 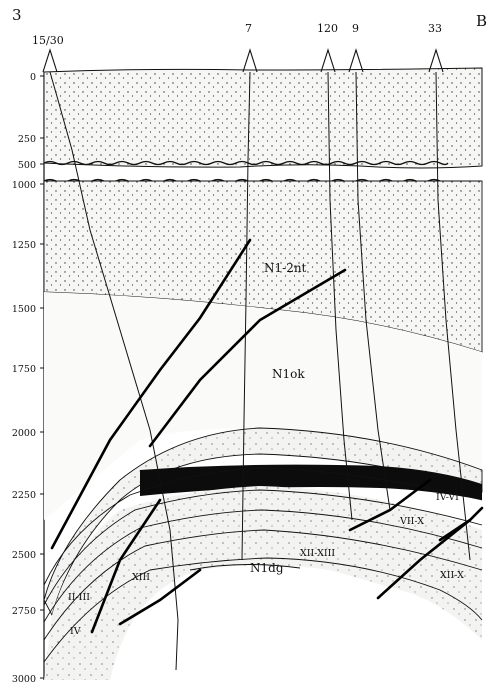 I want to click on zone-label: XIII, so click(x=141, y=577).